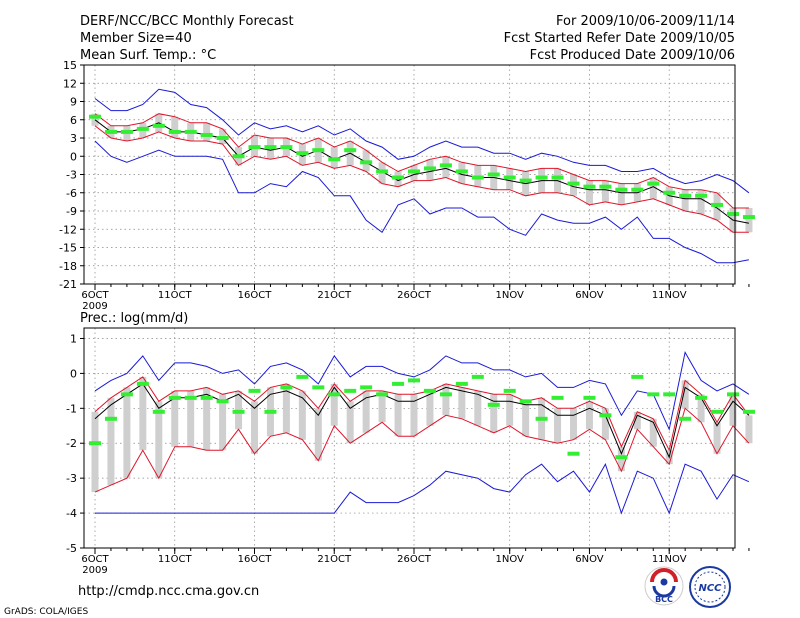  I want to click on y-tick-label: -5, so click(71, 548).